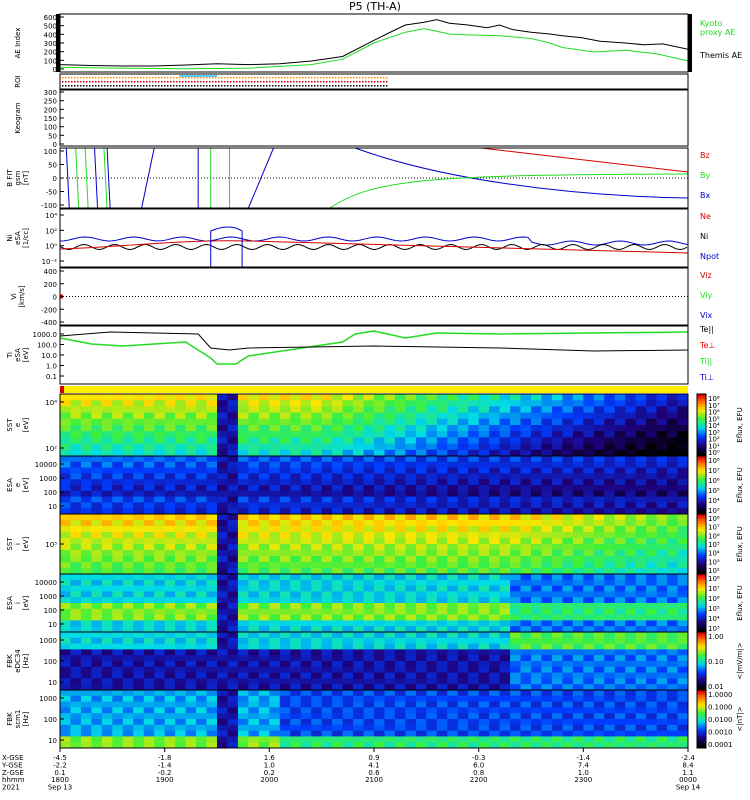 The height and width of the screenshot is (800, 750). What do you see at coordinates (720, 695) in the screenshot?
I see `colorbar-tick-label: 1.0000` at bounding box center [720, 695].